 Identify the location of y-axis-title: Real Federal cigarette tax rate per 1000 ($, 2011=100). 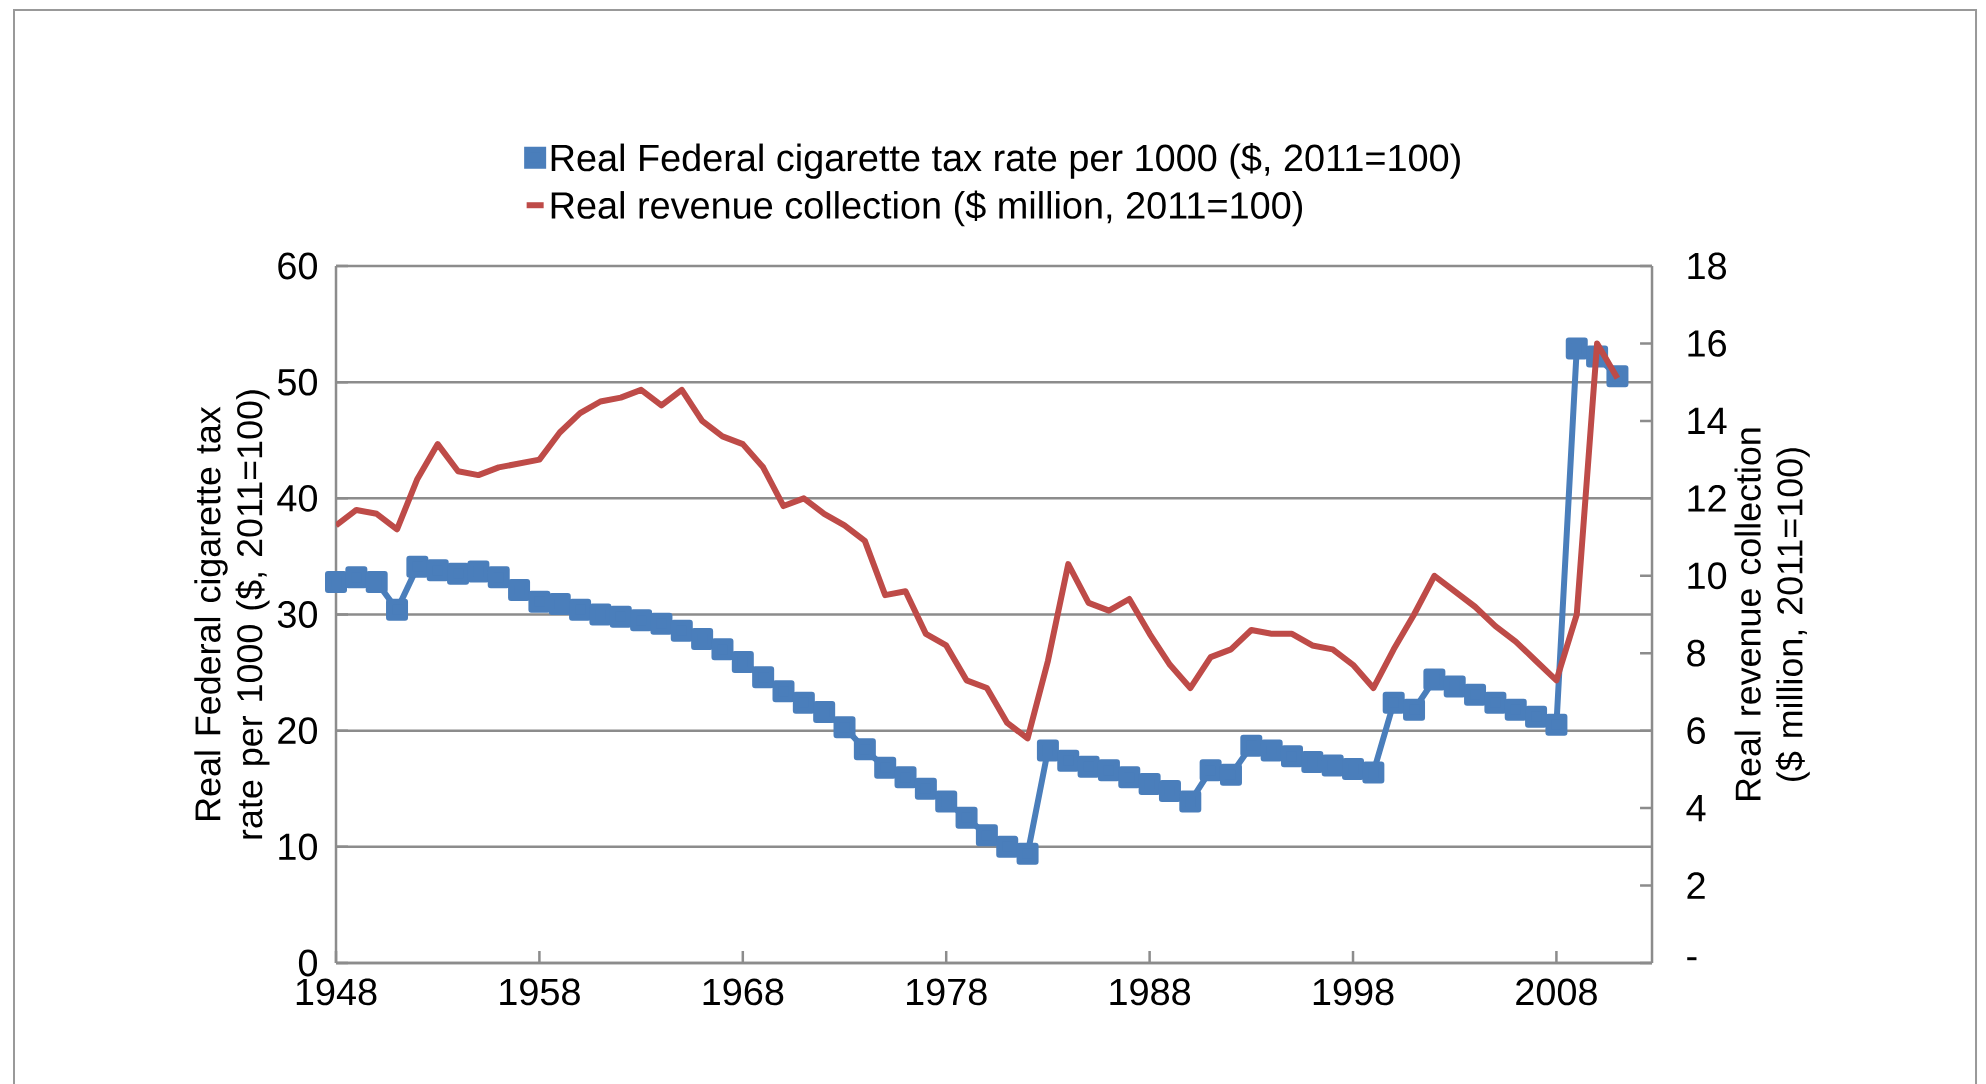
(232, 614).